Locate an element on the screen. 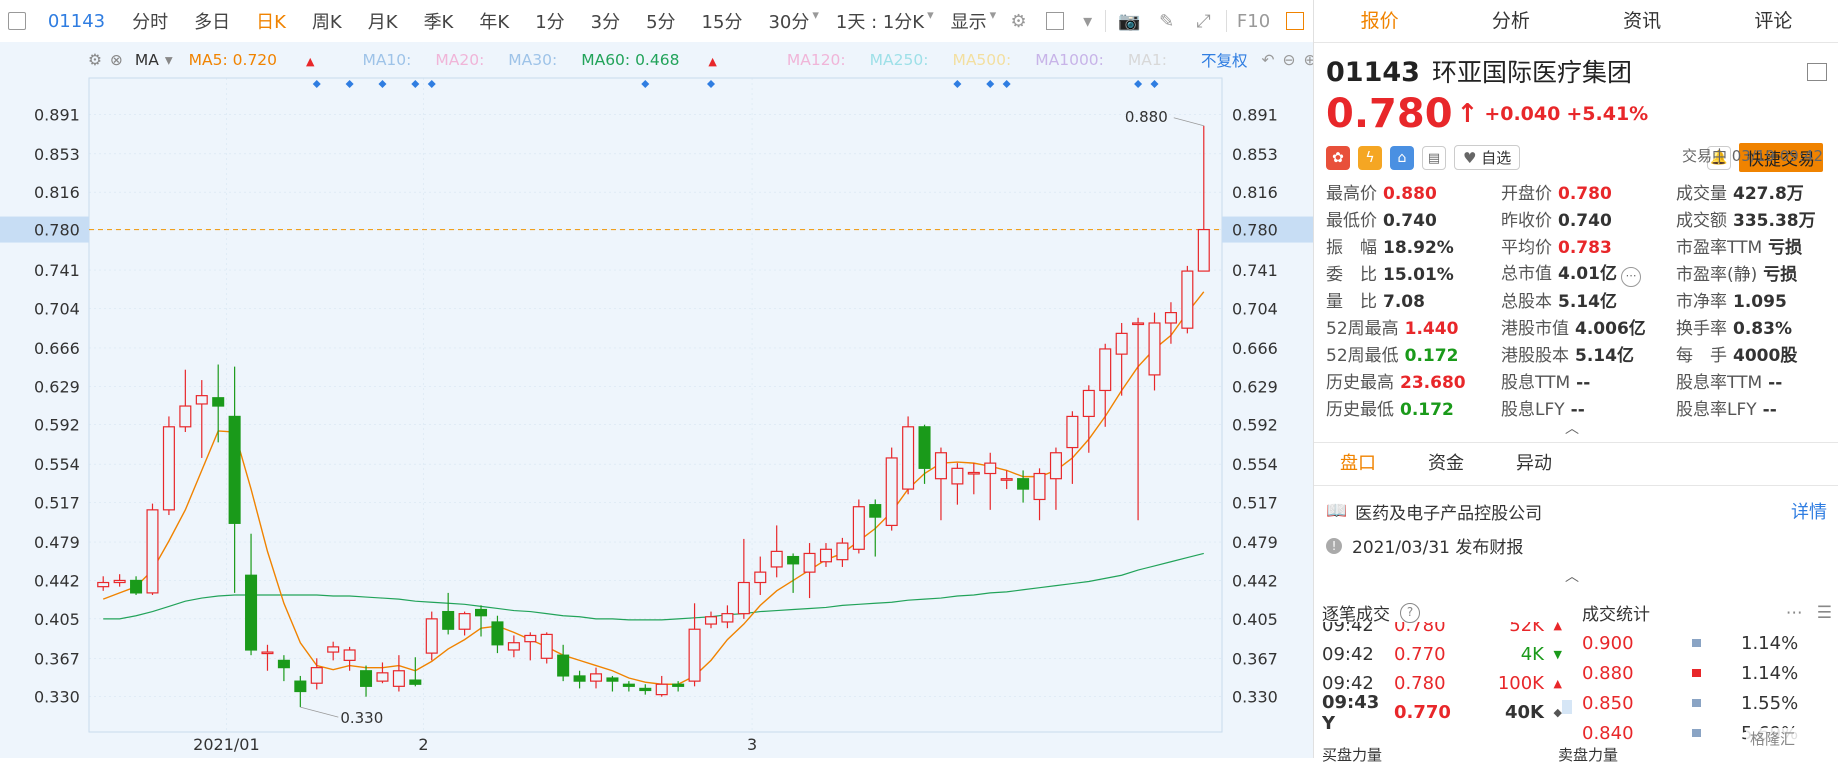  period-tab: 1分 is located at coordinates (550, 22).